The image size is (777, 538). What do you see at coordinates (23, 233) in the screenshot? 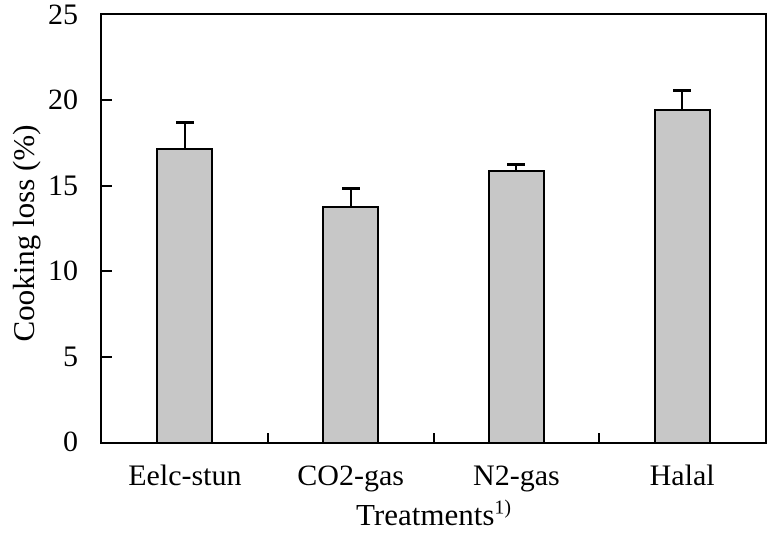
I see `y-axis-title: Cooking loss (%)` at bounding box center [23, 233].